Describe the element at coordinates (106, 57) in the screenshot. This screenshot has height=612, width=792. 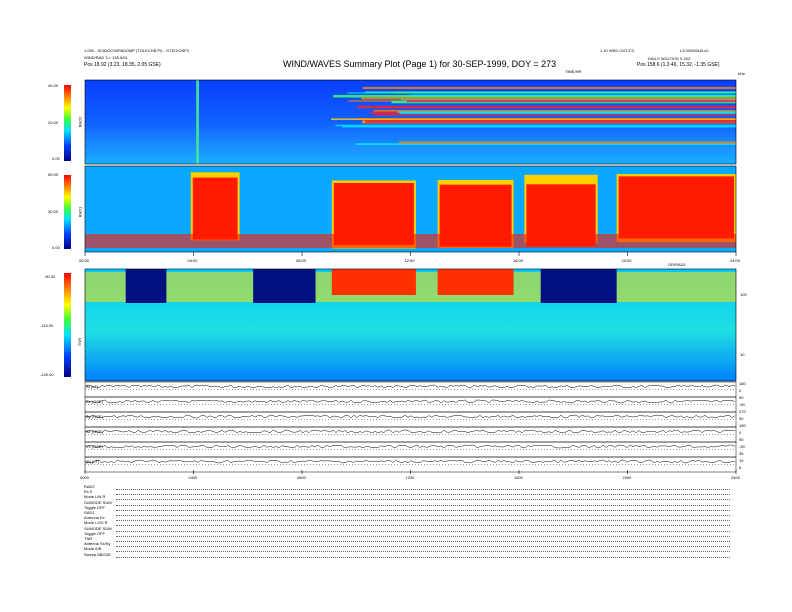
I see `header-left-line2: WIND/RAD 3 = 135.0/01` at that location.